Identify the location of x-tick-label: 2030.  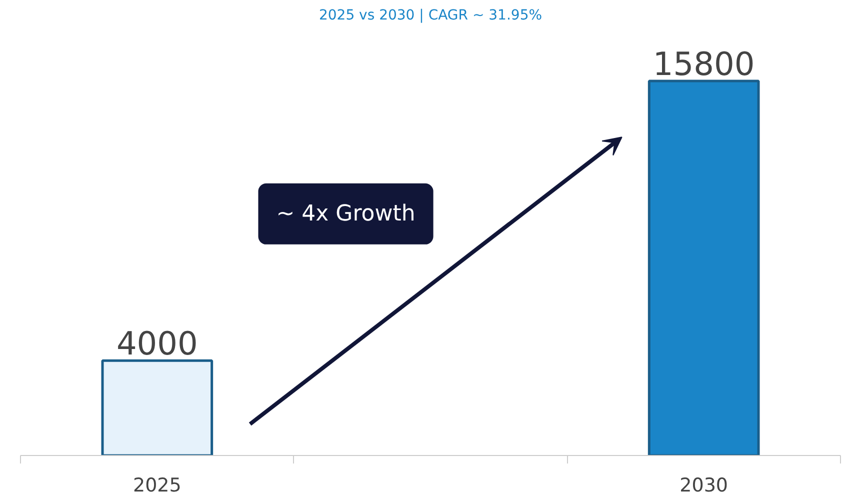
(704, 484).